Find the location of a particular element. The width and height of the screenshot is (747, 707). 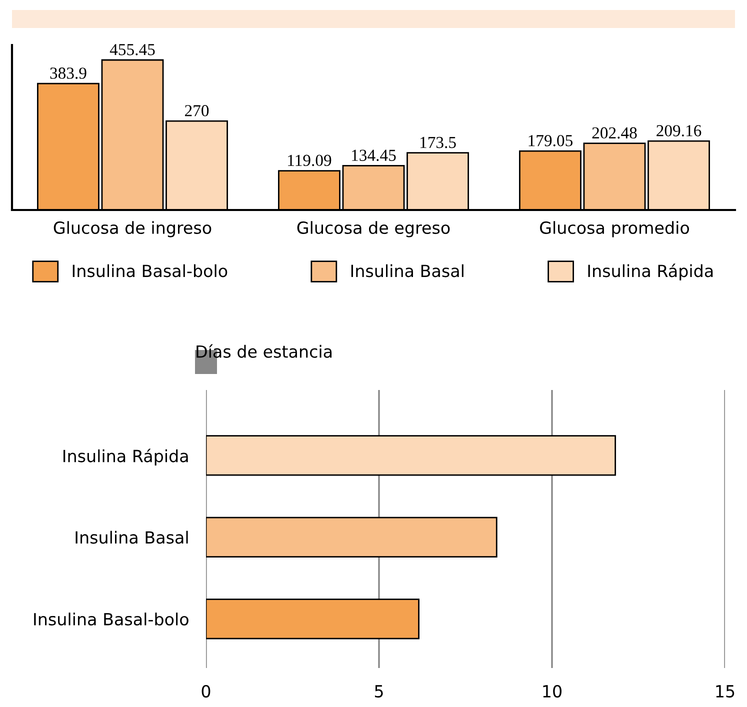

y-tick-label: Insulina Basal-bolo is located at coordinates (111, 619).